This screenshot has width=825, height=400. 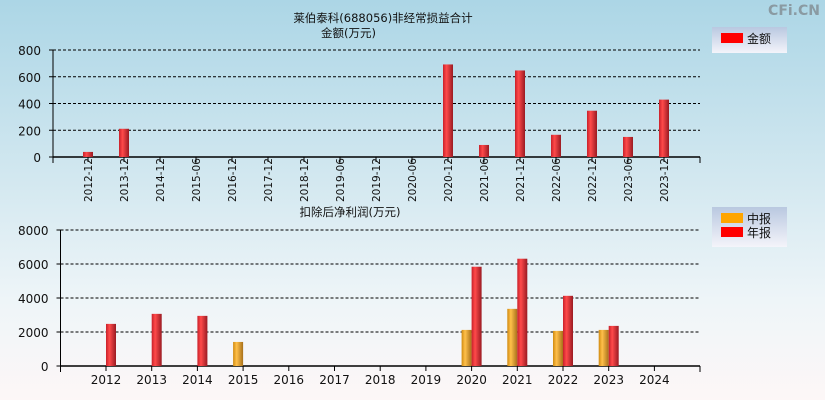 What do you see at coordinates (106, 380) in the screenshot?
I see `x-tick-label: 2012` at bounding box center [106, 380].